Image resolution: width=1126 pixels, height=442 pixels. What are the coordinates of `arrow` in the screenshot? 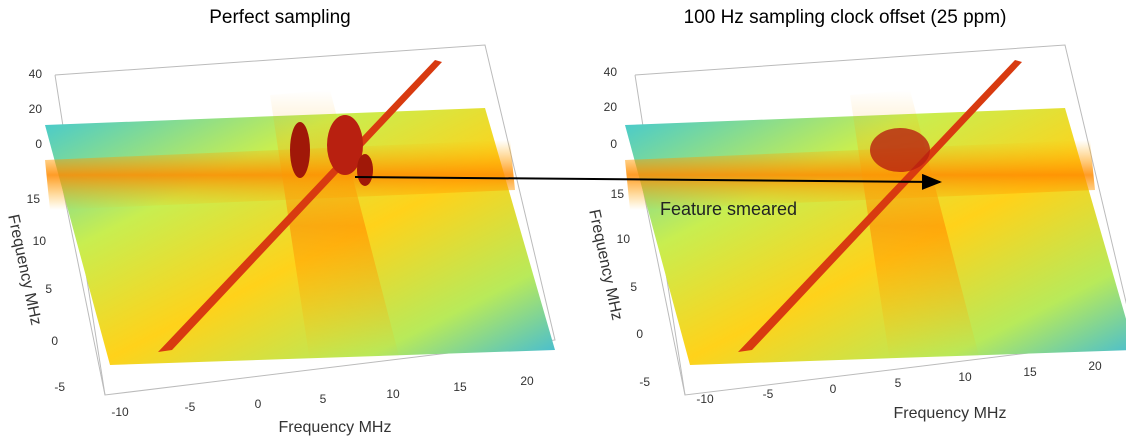 It's located at (648, 181).